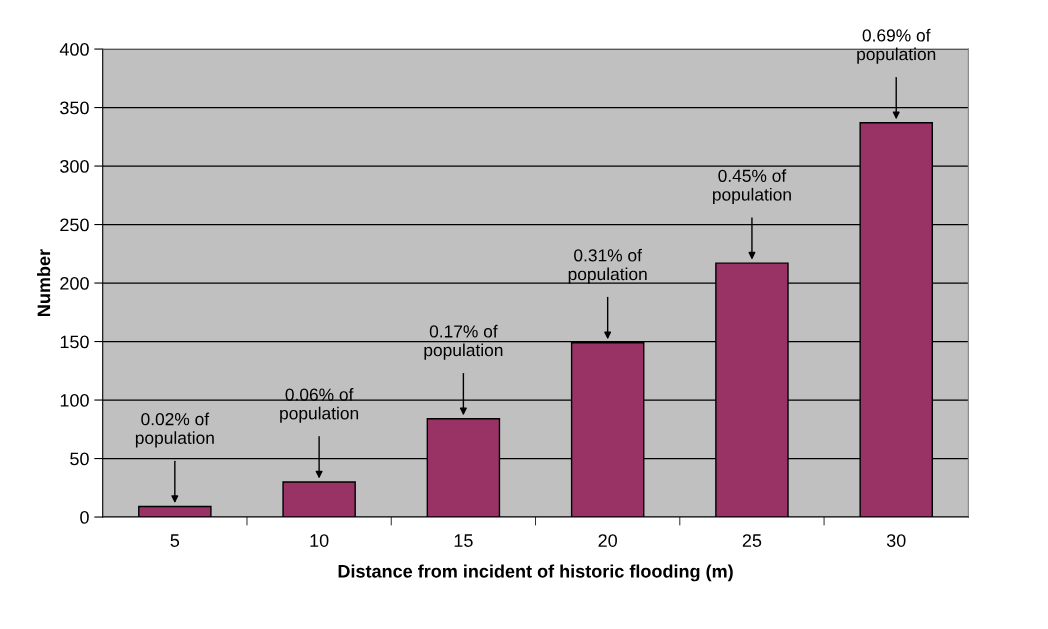 The height and width of the screenshot is (629, 1048). What do you see at coordinates (74, 342) in the screenshot?
I see `y-tick-label: 150` at bounding box center [74, 342].